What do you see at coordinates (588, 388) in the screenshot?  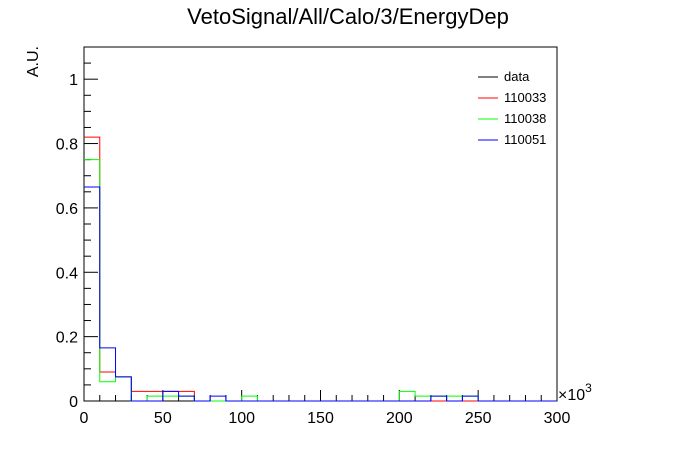 I see `x-multiplier-exponent: 3` at bounding box center [588, 388].